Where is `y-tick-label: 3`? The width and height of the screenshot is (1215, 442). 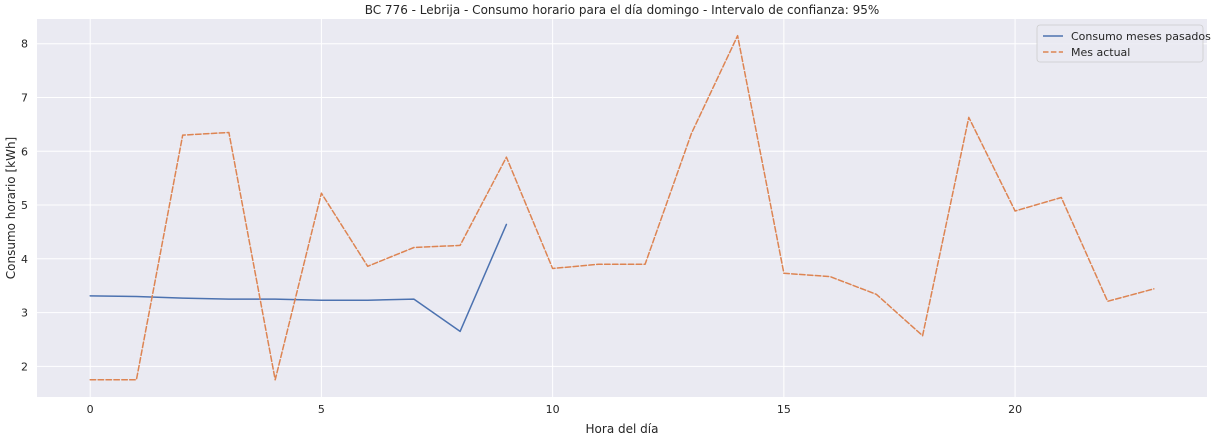
y-tick-label: 3 is located at coordinates (24, 313).